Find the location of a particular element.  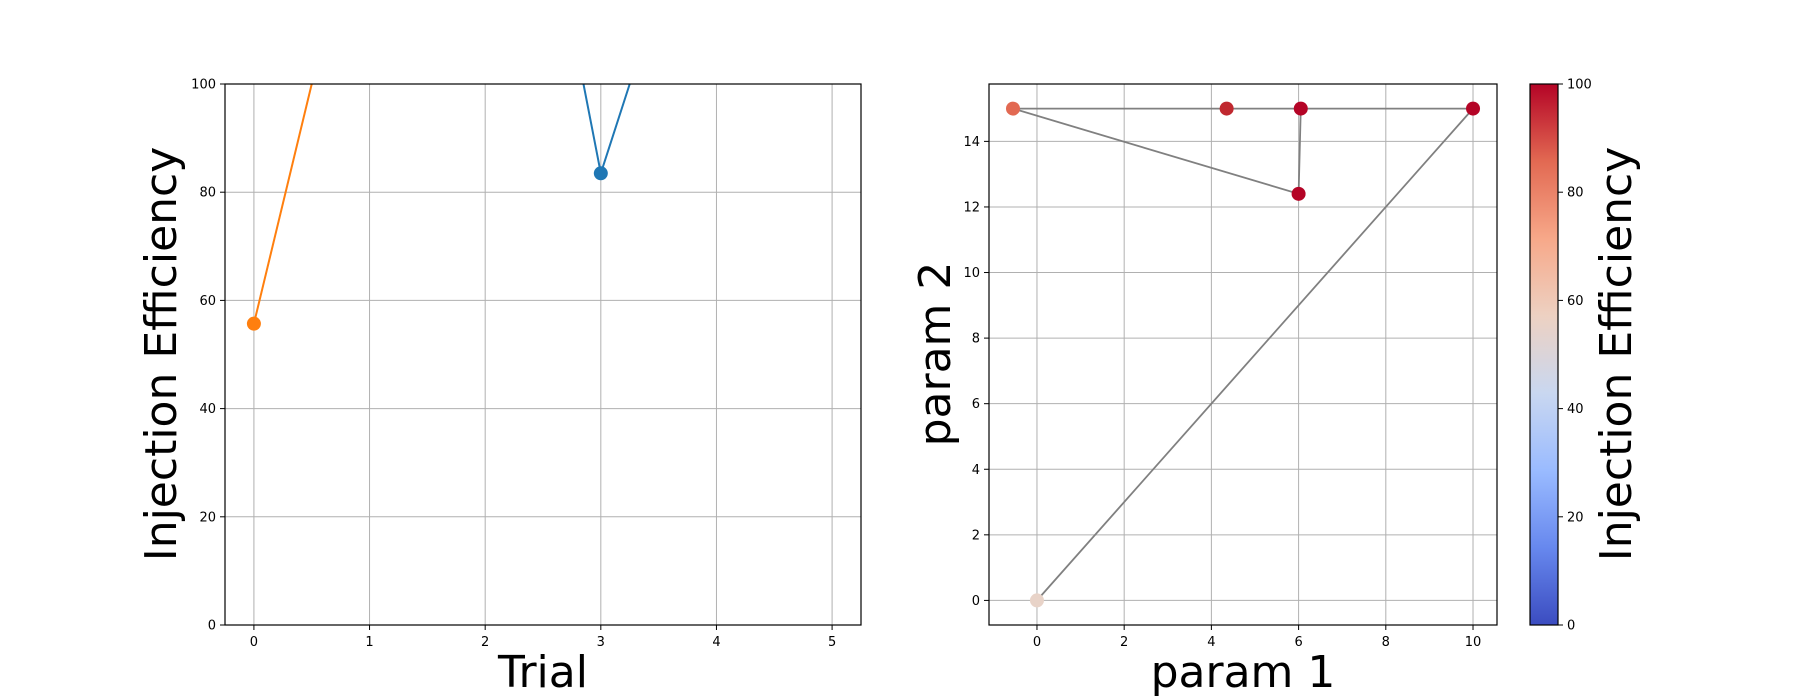

x-axis-title: param 1 is located at coordinates (1243, 672).